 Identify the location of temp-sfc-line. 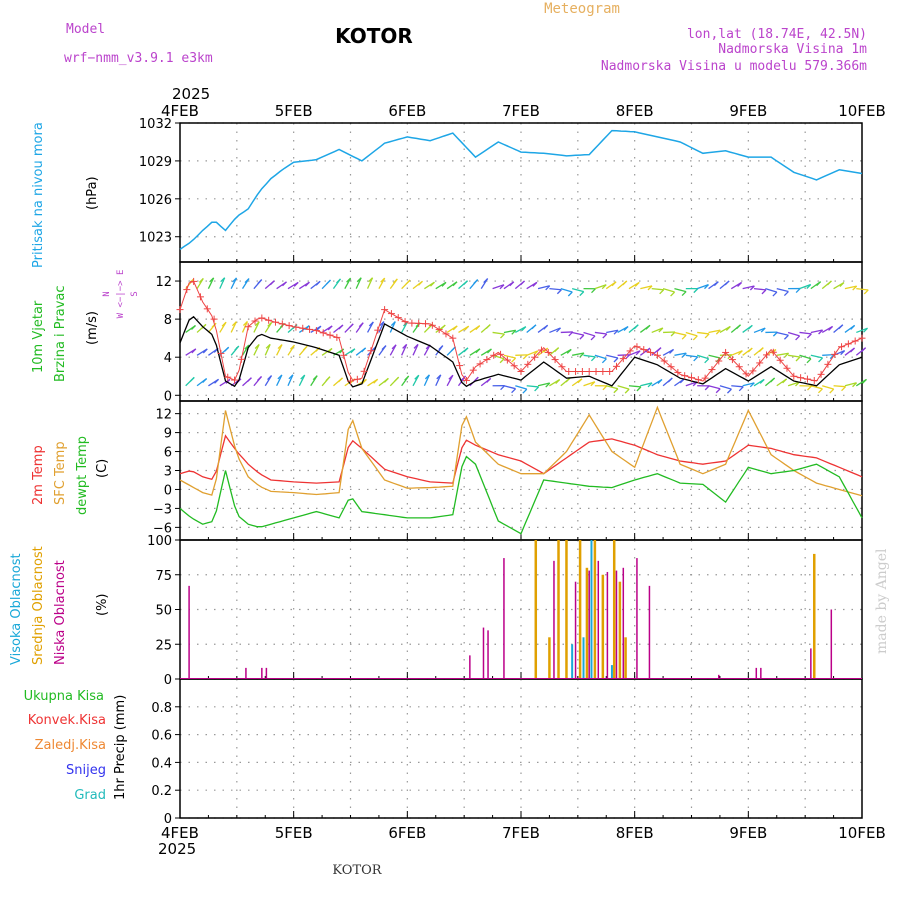
(521, 451).